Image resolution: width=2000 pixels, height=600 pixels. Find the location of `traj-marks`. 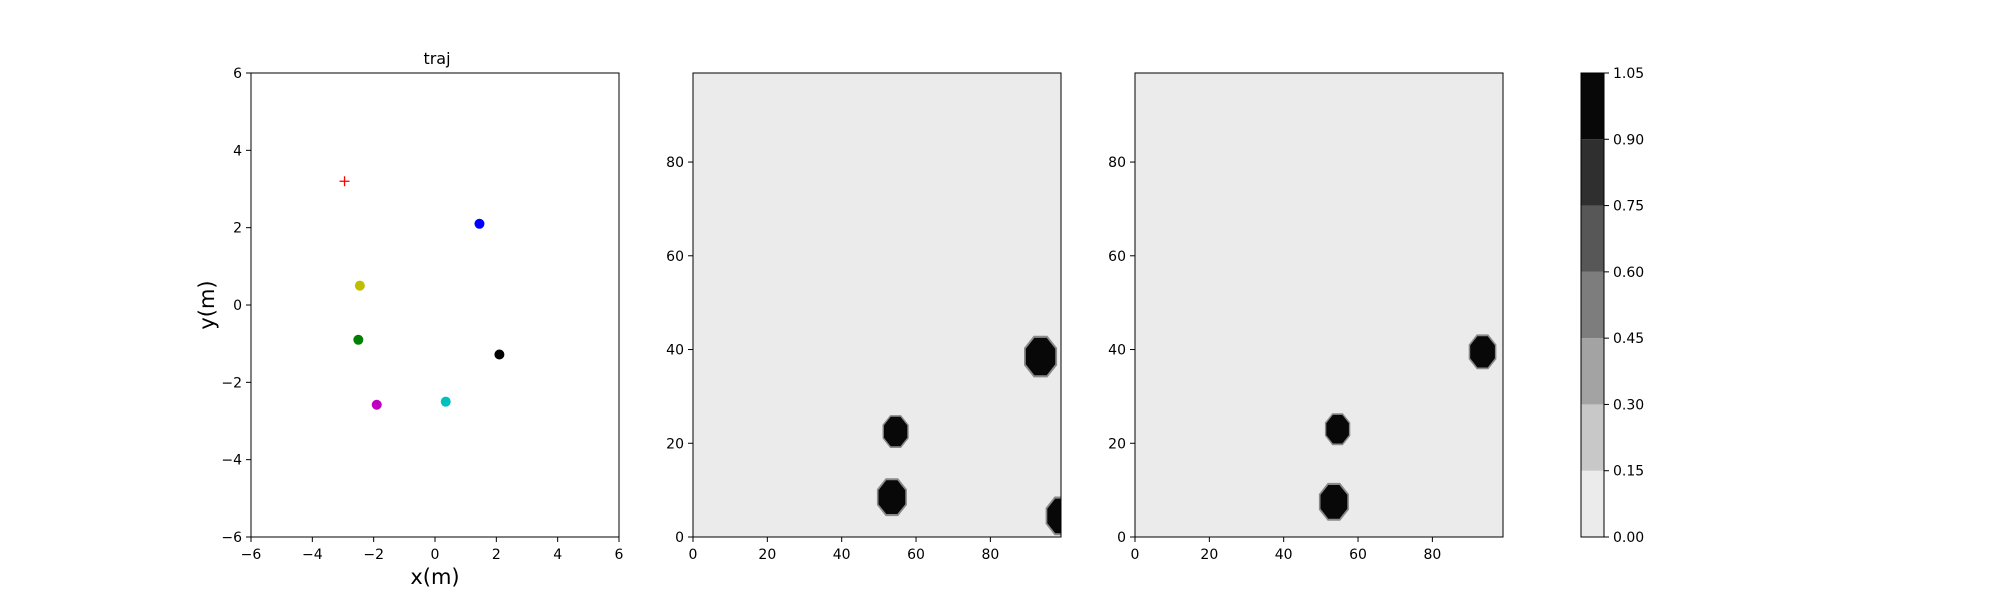

traj-marks is located at coordinates (422, 293).